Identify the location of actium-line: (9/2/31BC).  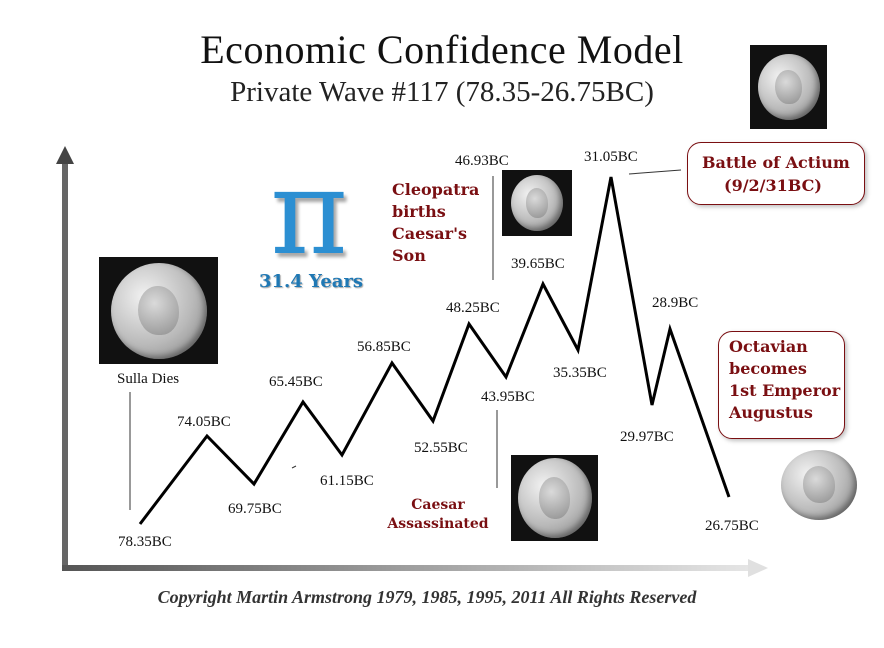
(773, 185).